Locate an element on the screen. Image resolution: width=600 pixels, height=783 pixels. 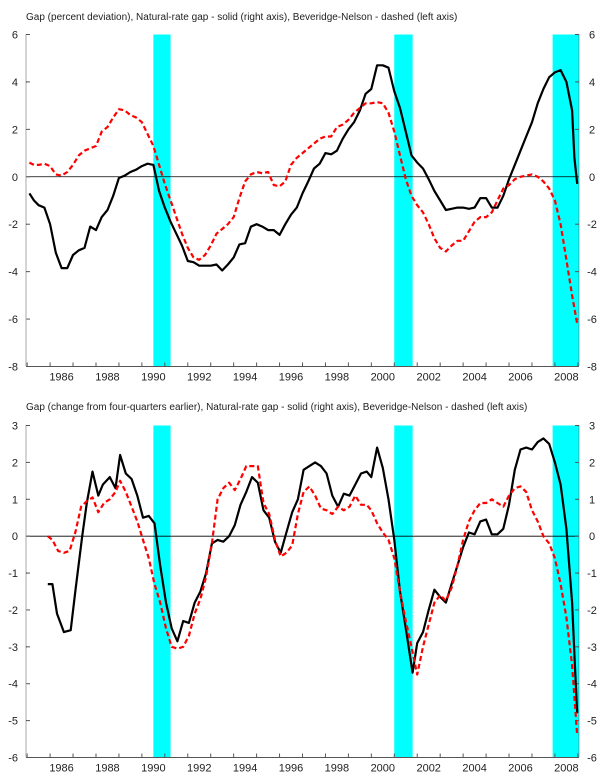
y-tick-label-right: 1 is located at coordinates (592, 500).